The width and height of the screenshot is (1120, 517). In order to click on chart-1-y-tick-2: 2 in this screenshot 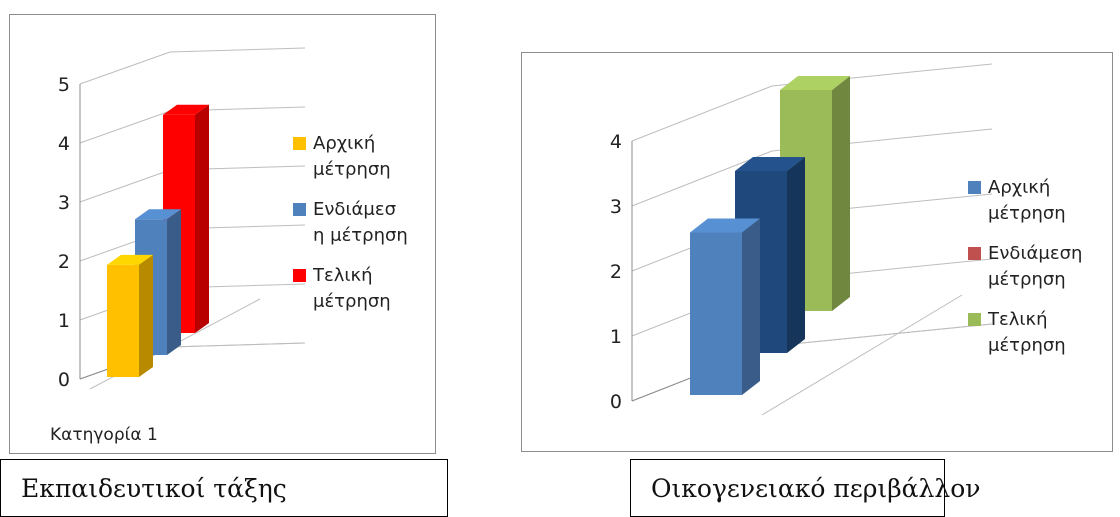, I will do `click(64, 262)`.